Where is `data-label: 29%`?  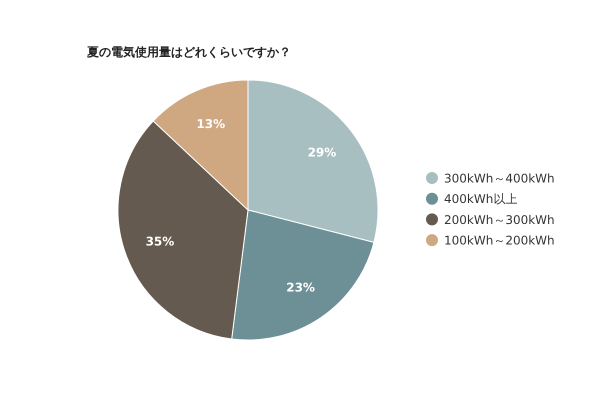
data-label: 29% is located at coordinates (322, 153).